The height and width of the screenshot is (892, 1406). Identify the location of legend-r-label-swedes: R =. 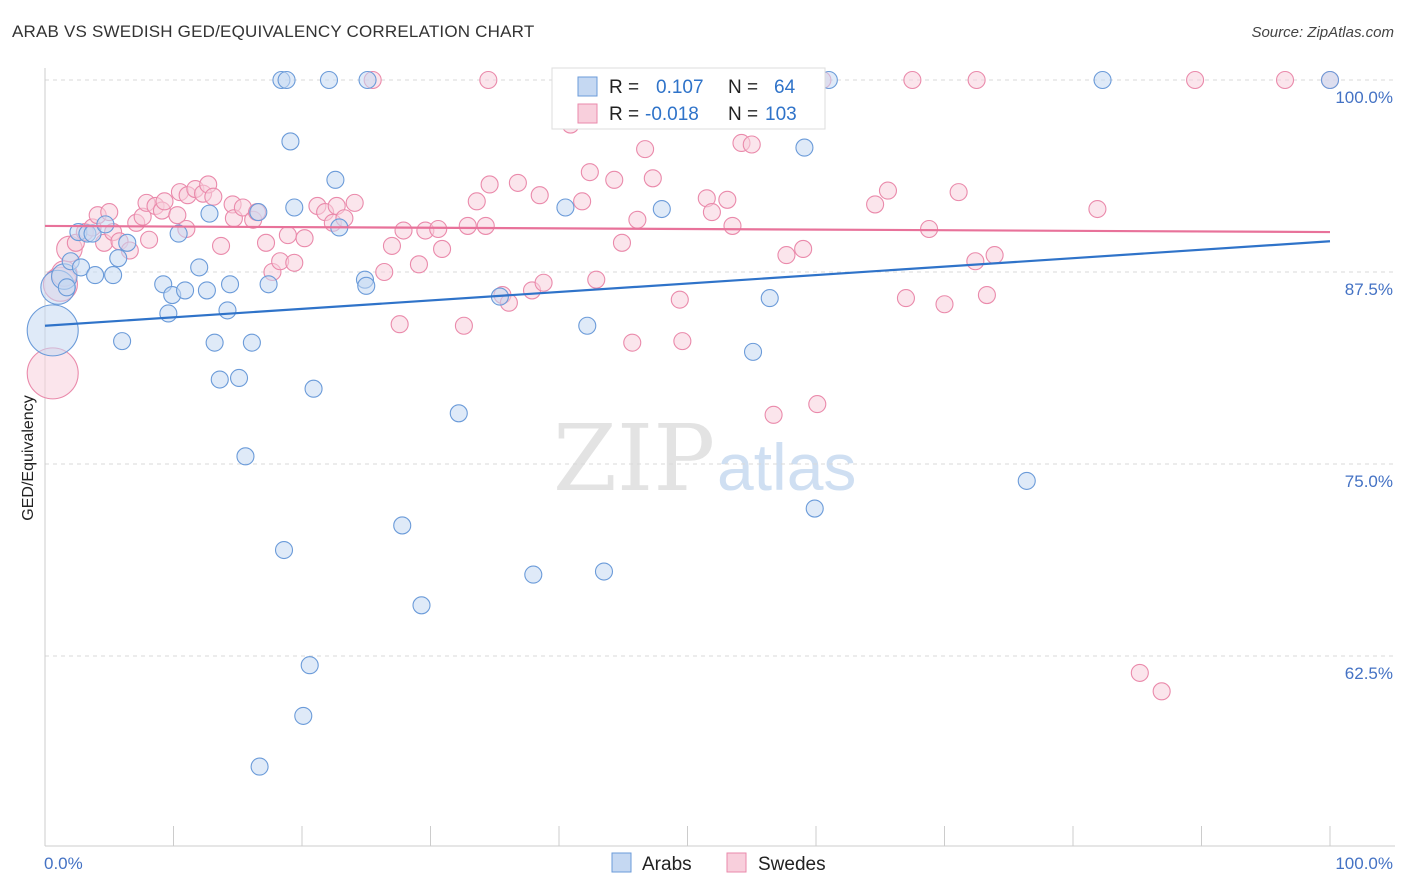
(624, 114).